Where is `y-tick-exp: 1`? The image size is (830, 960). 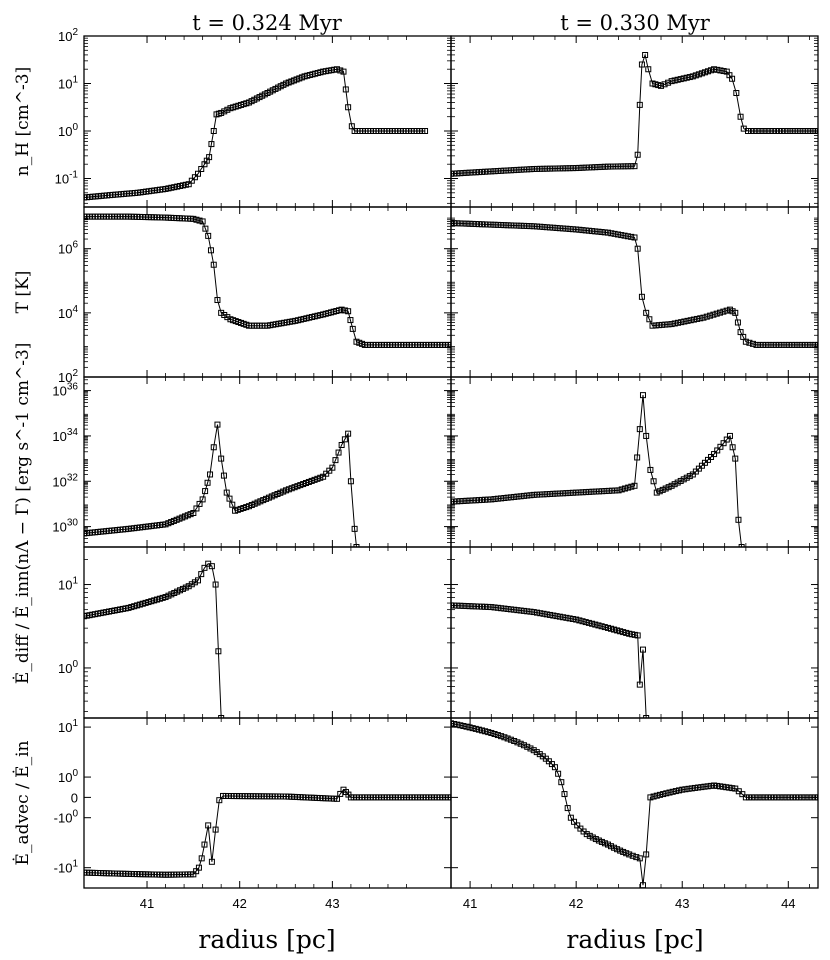 y-tick-exp: 1 is located at coordinates (75, 80).